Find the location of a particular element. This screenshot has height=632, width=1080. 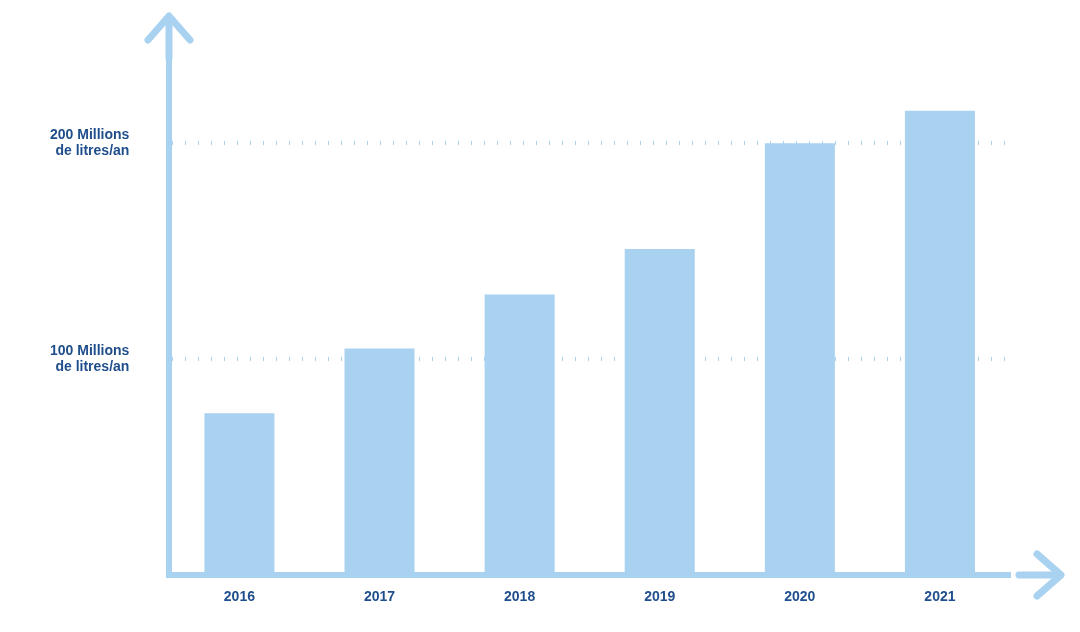

y-tick-label: 100 Millions de litres/an is located at coordinates (90, 358).